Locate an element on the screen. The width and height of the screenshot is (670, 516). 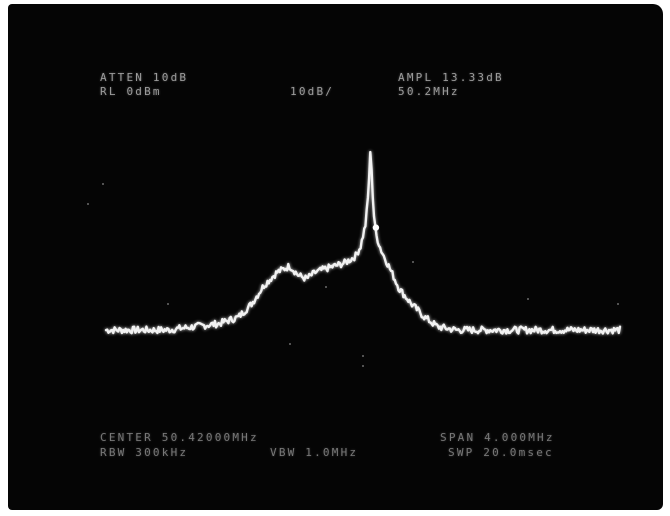
amplitude-readout: AMPL 13.33dB is located at coordinates (451, 77).